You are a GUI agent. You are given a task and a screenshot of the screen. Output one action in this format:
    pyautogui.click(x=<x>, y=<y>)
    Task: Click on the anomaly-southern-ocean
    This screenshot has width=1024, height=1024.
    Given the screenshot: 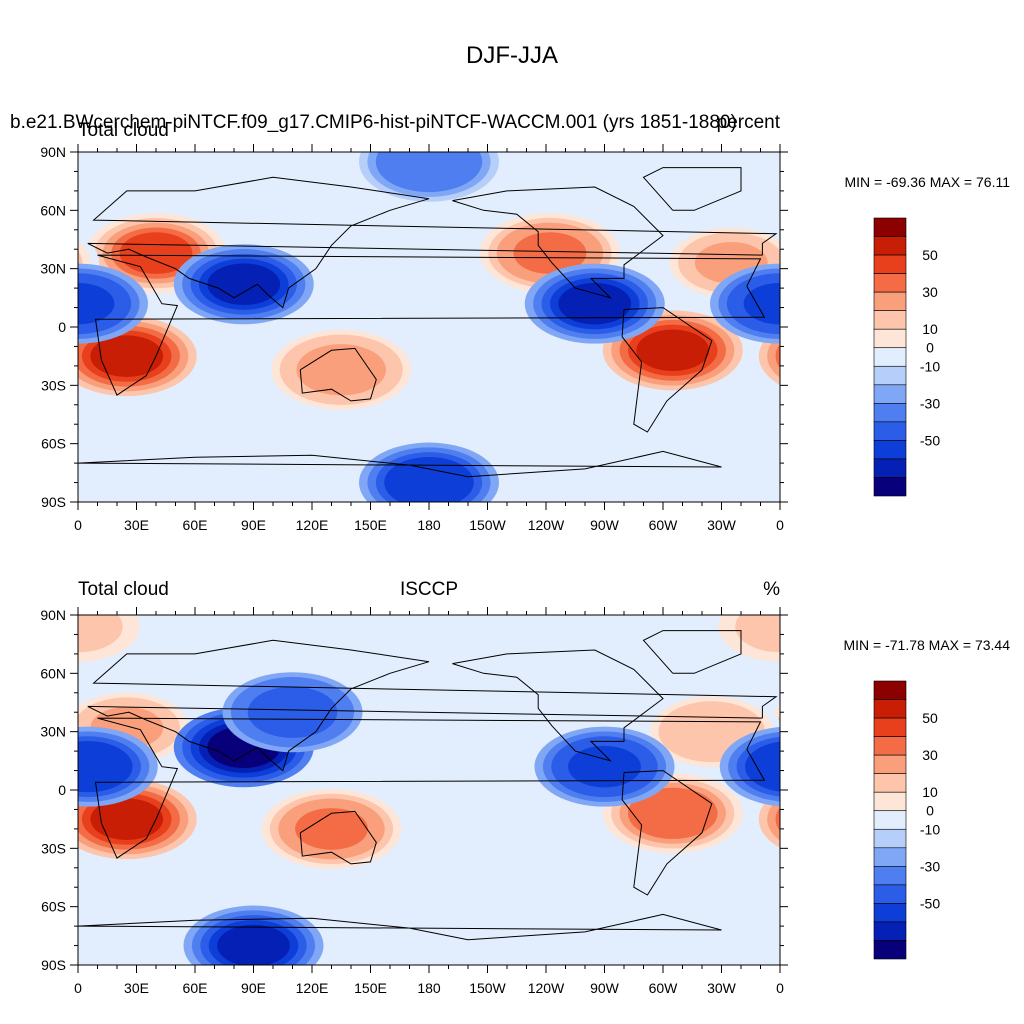 What is the action you would take?
    pyautogui.click(x=429, y=472)
    